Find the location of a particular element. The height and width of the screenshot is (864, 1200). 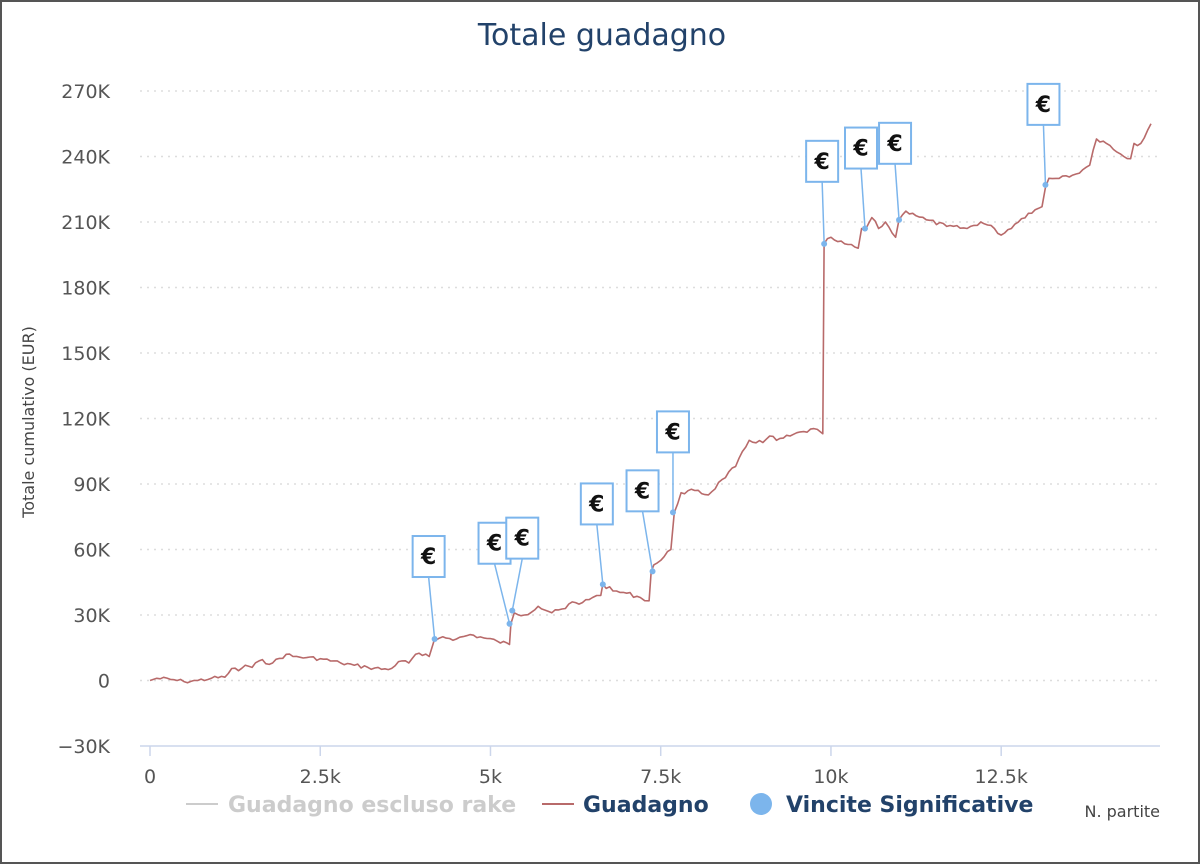

y-tick-label: 60K is located at coordinates (91, 551).